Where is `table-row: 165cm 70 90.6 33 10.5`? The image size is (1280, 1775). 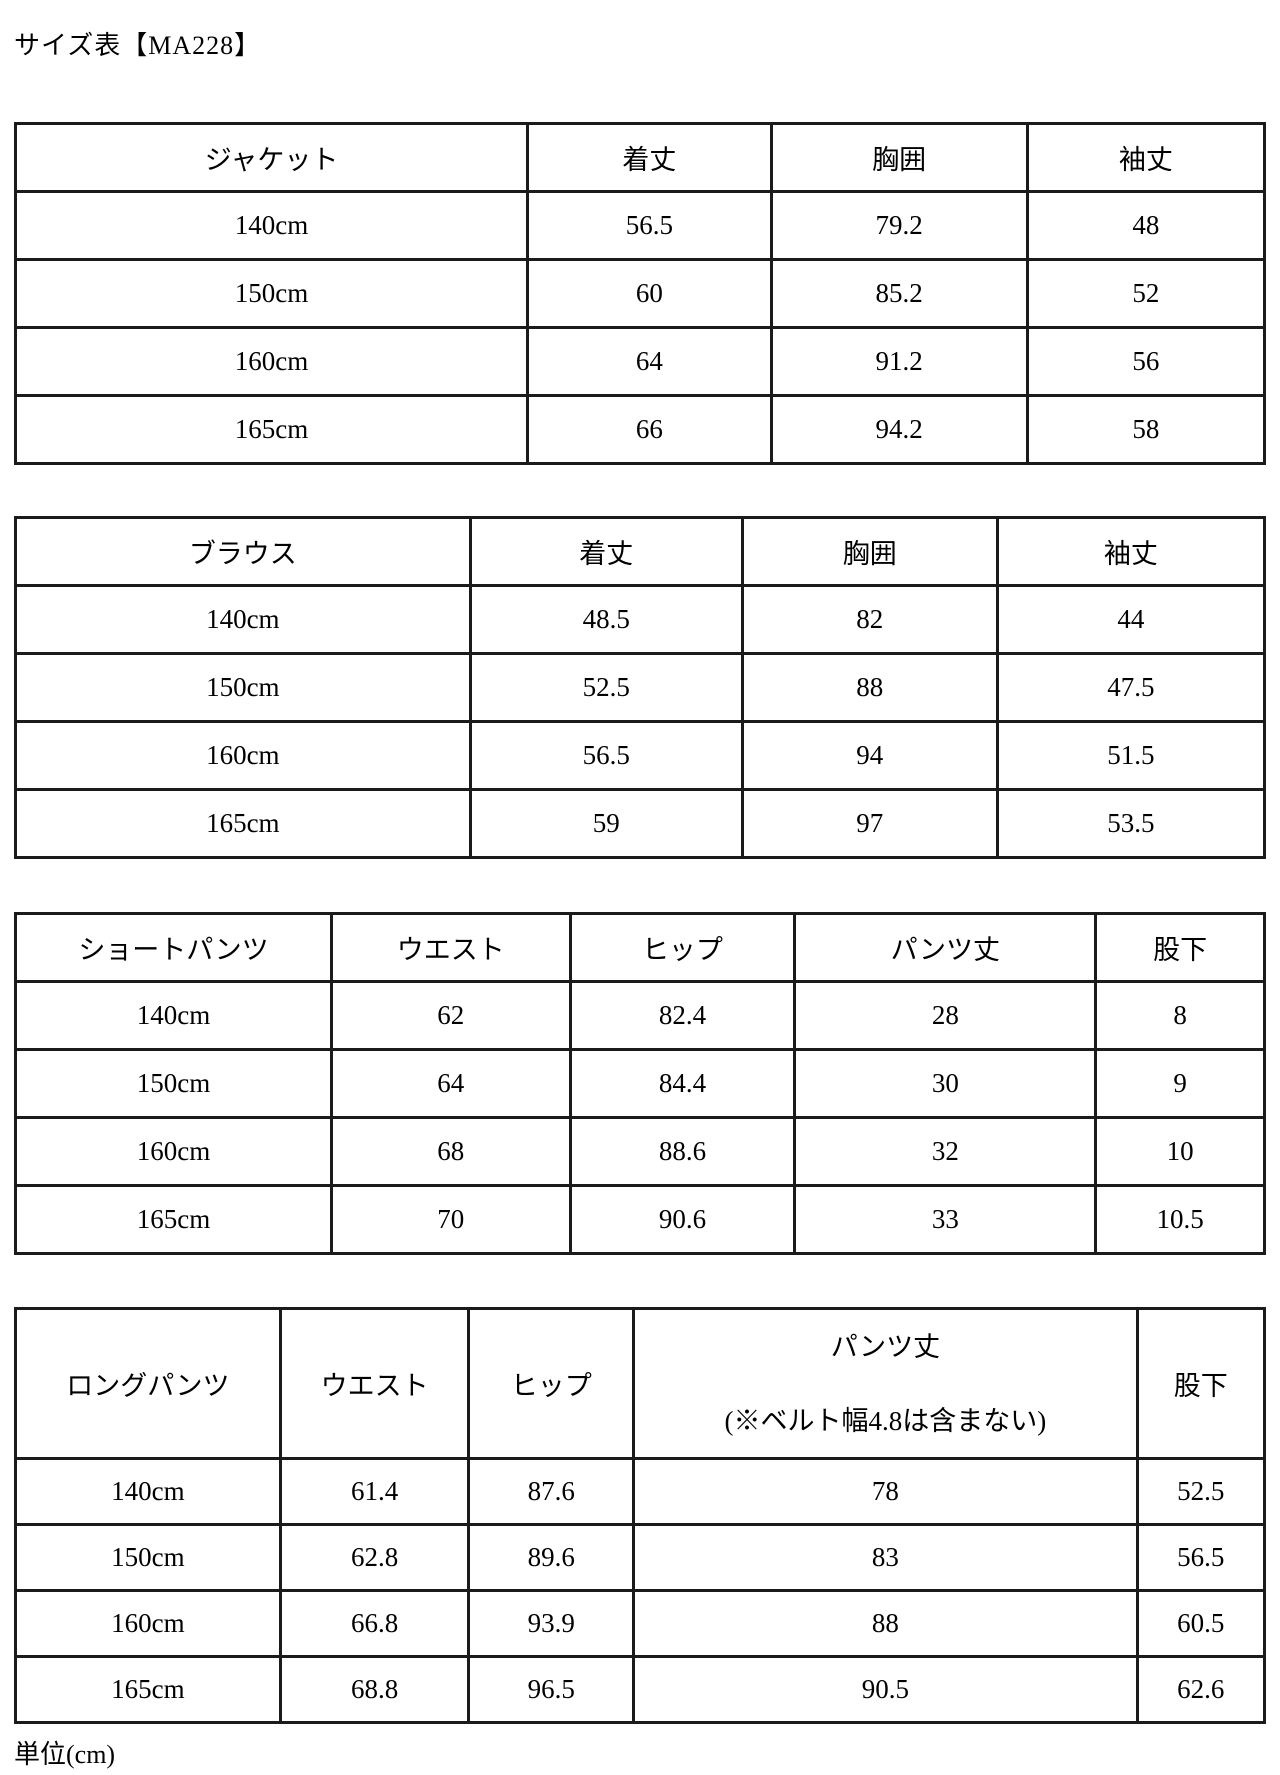 table-row: 165cm 70 90.6 33 10.5 is located at coordinates (640, 1219).